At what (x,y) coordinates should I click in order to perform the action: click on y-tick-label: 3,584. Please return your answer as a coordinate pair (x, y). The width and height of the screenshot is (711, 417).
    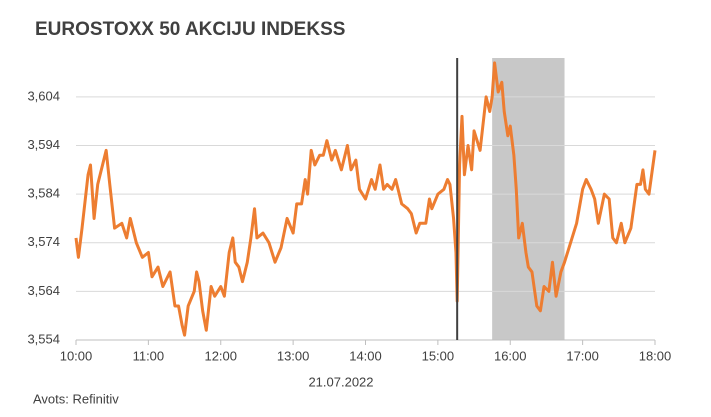
    Looking at the image, I should click on (43, 193).